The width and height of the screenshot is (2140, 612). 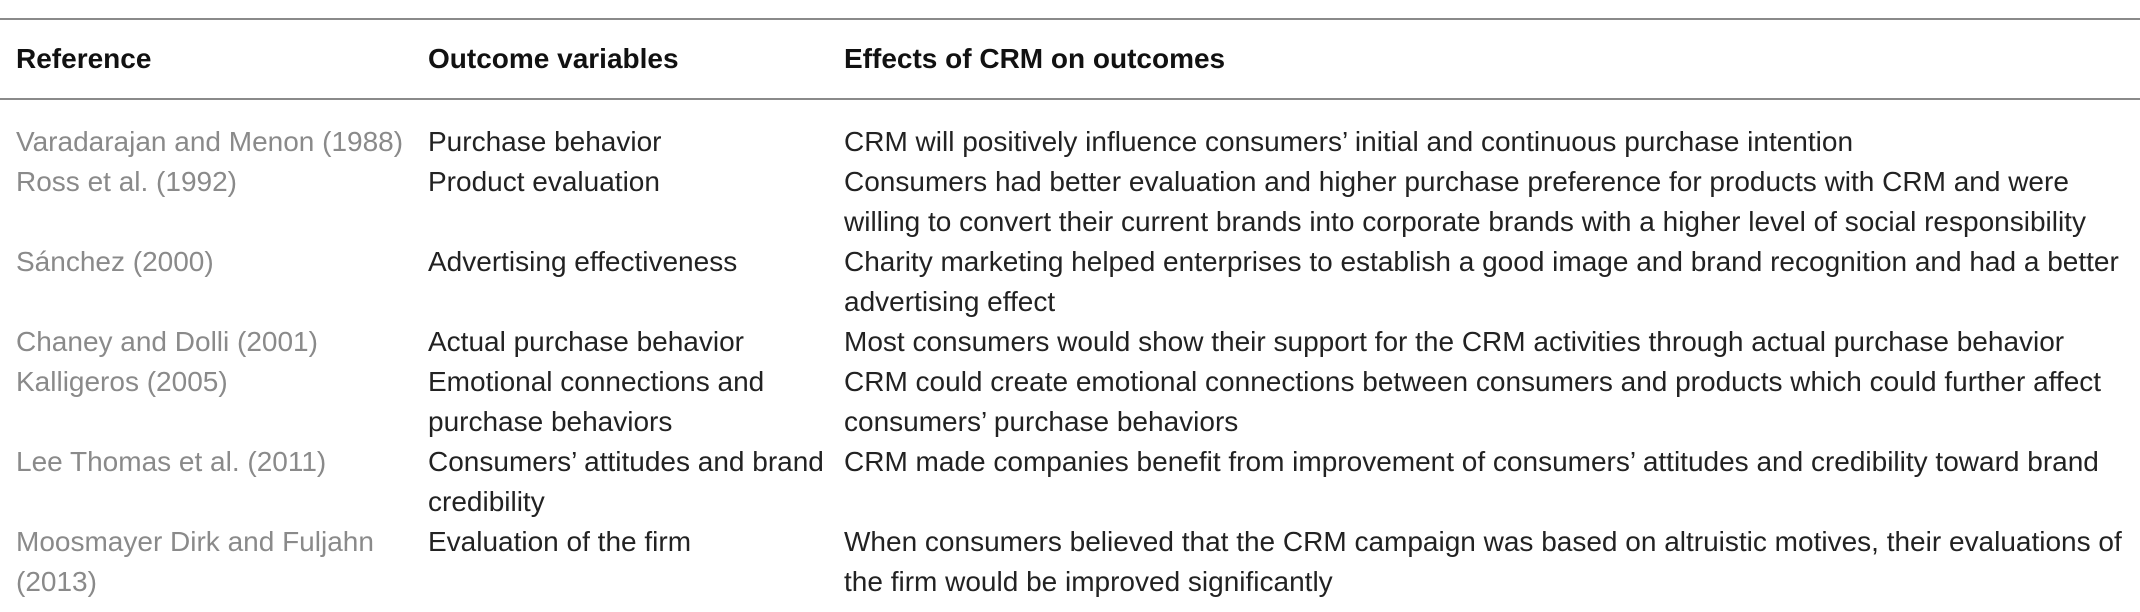 I want to click on reference-cell: Lee Thomas et al. (2011), so click(x=171, y=461).